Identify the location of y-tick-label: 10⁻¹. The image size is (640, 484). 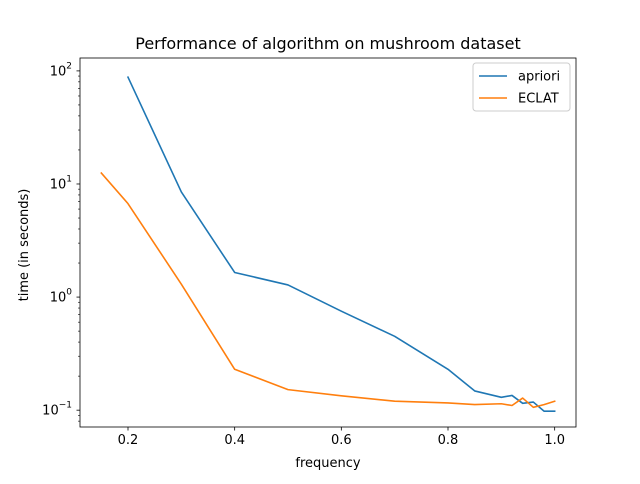
(57, 410).